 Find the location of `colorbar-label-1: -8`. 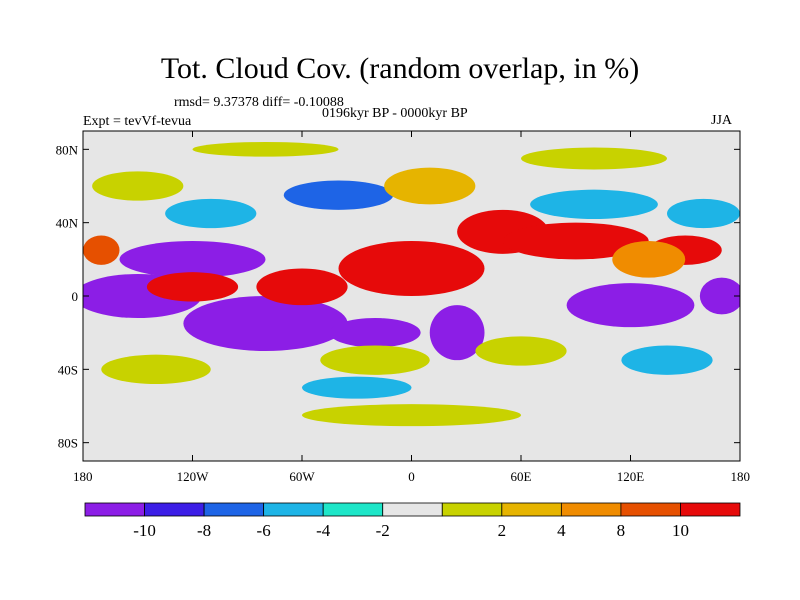

colorbar-label-1: -8 is located at coordinates (204, 530).